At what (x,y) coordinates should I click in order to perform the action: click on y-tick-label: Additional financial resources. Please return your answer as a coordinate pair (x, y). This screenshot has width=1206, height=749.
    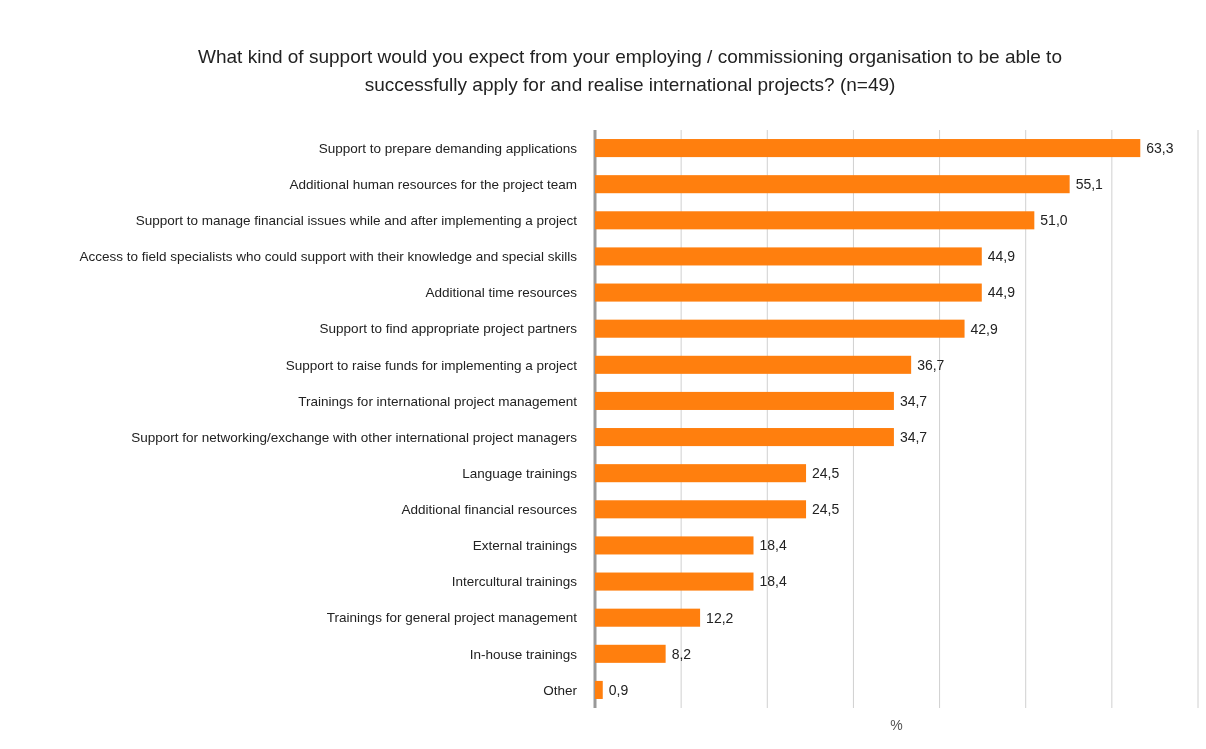
    Looking at the image, I should click on (489, 510).